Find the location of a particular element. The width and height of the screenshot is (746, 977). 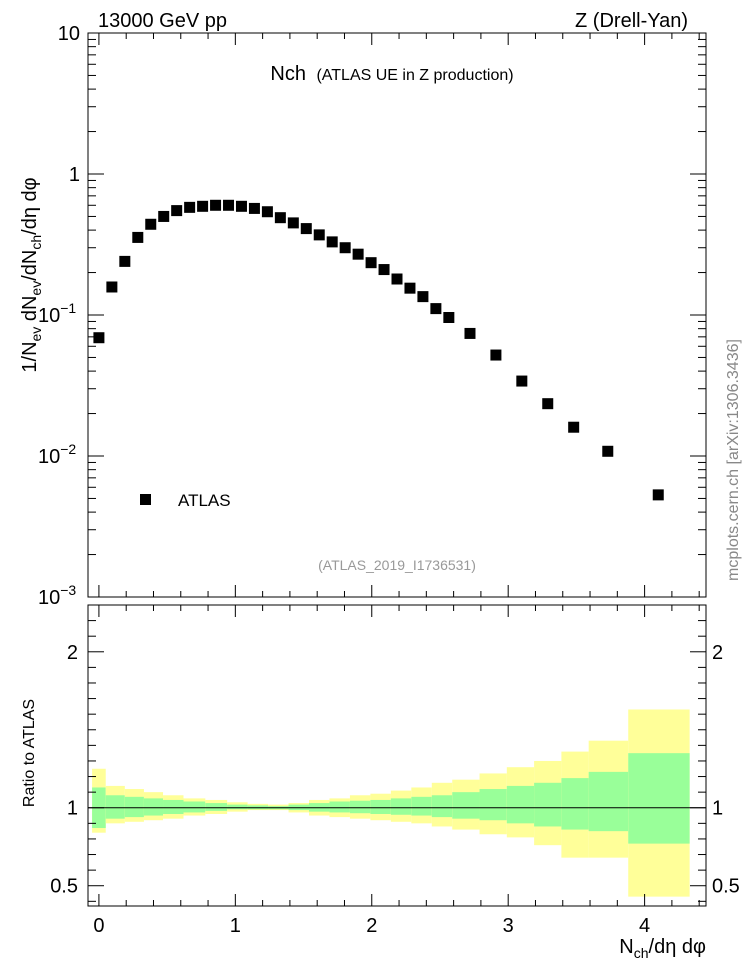

main-y-tick-label: 10⁻² is located at coordinates (57, 454).